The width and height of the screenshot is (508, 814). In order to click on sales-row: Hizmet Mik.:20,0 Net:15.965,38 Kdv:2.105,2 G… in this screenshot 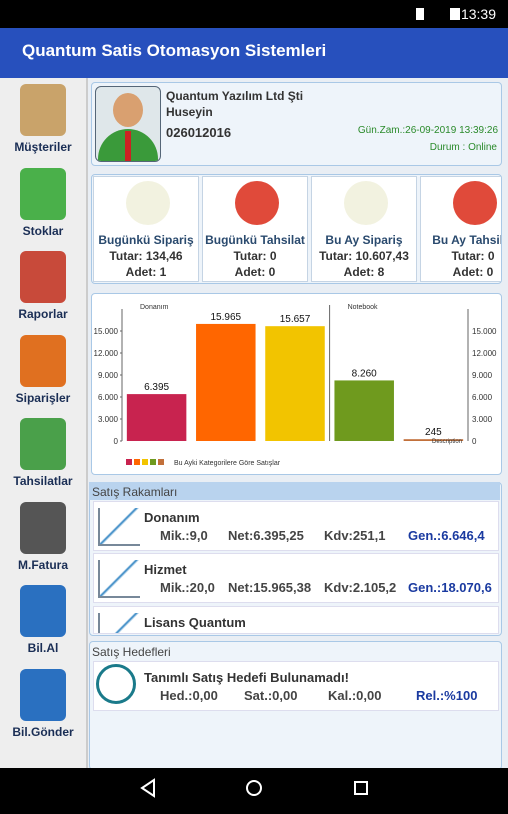, I will do `click(296, 578)`.